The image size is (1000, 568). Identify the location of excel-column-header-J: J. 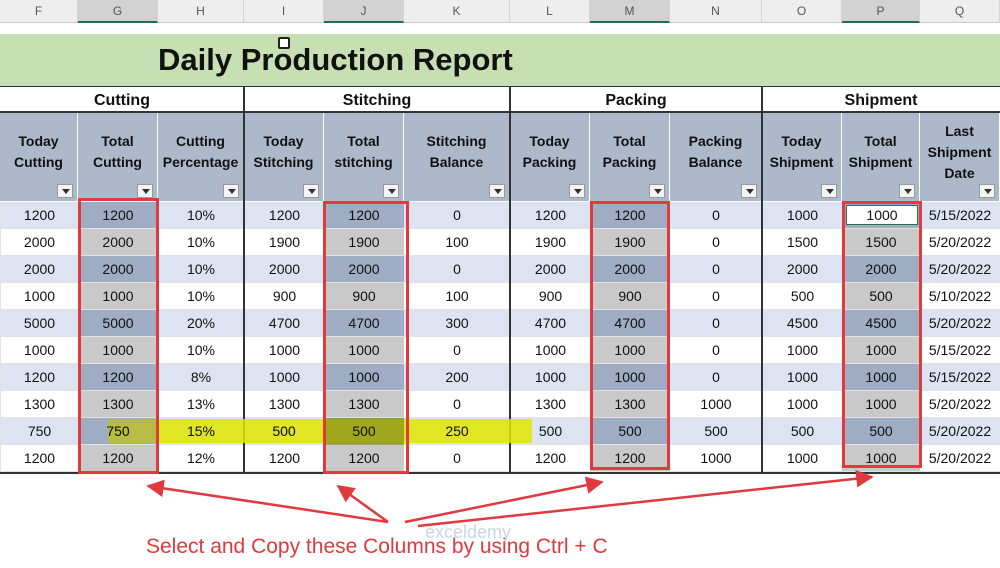
(364, 11).